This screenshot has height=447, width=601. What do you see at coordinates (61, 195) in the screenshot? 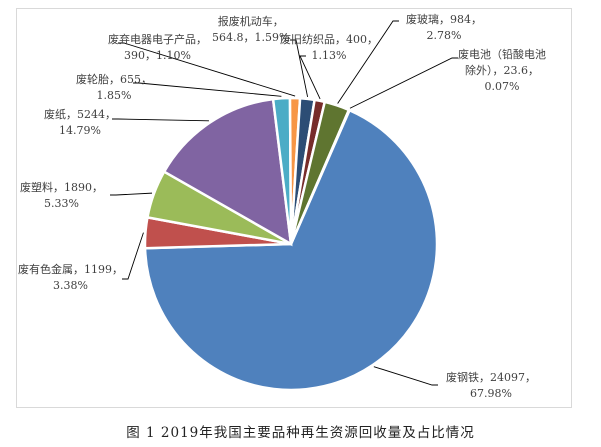
I see `label-plastic: 废塑料，1890， 5.33%` at bounding box center [61, 195].